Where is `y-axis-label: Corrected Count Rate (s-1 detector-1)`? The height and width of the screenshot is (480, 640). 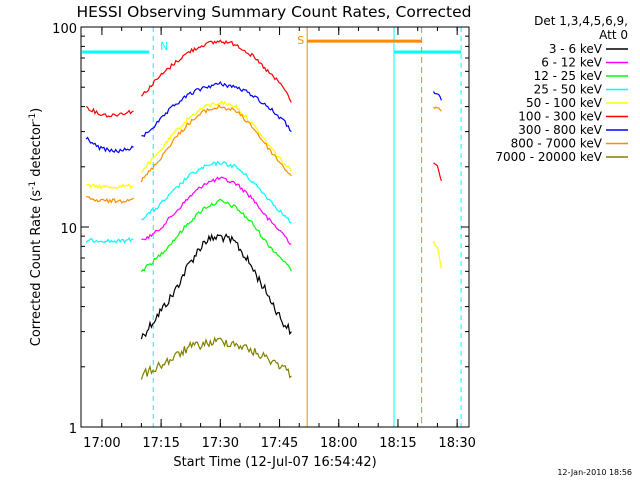
y-axis-label: Corrected Count Rate (s-1 detector-1) is located at coordinates (36, 227).